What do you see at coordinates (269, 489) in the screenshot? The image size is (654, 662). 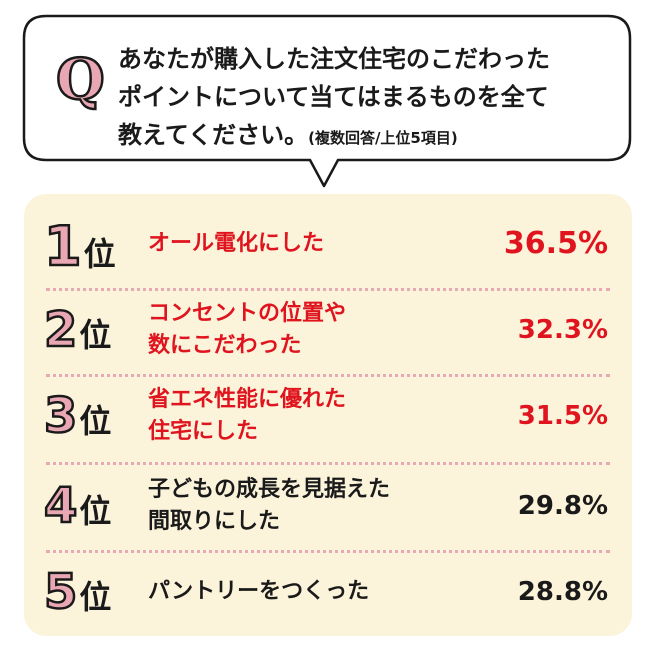 I see `rank-label-line: 子どもの成長を見据えた` at bounding box center [269, 489].